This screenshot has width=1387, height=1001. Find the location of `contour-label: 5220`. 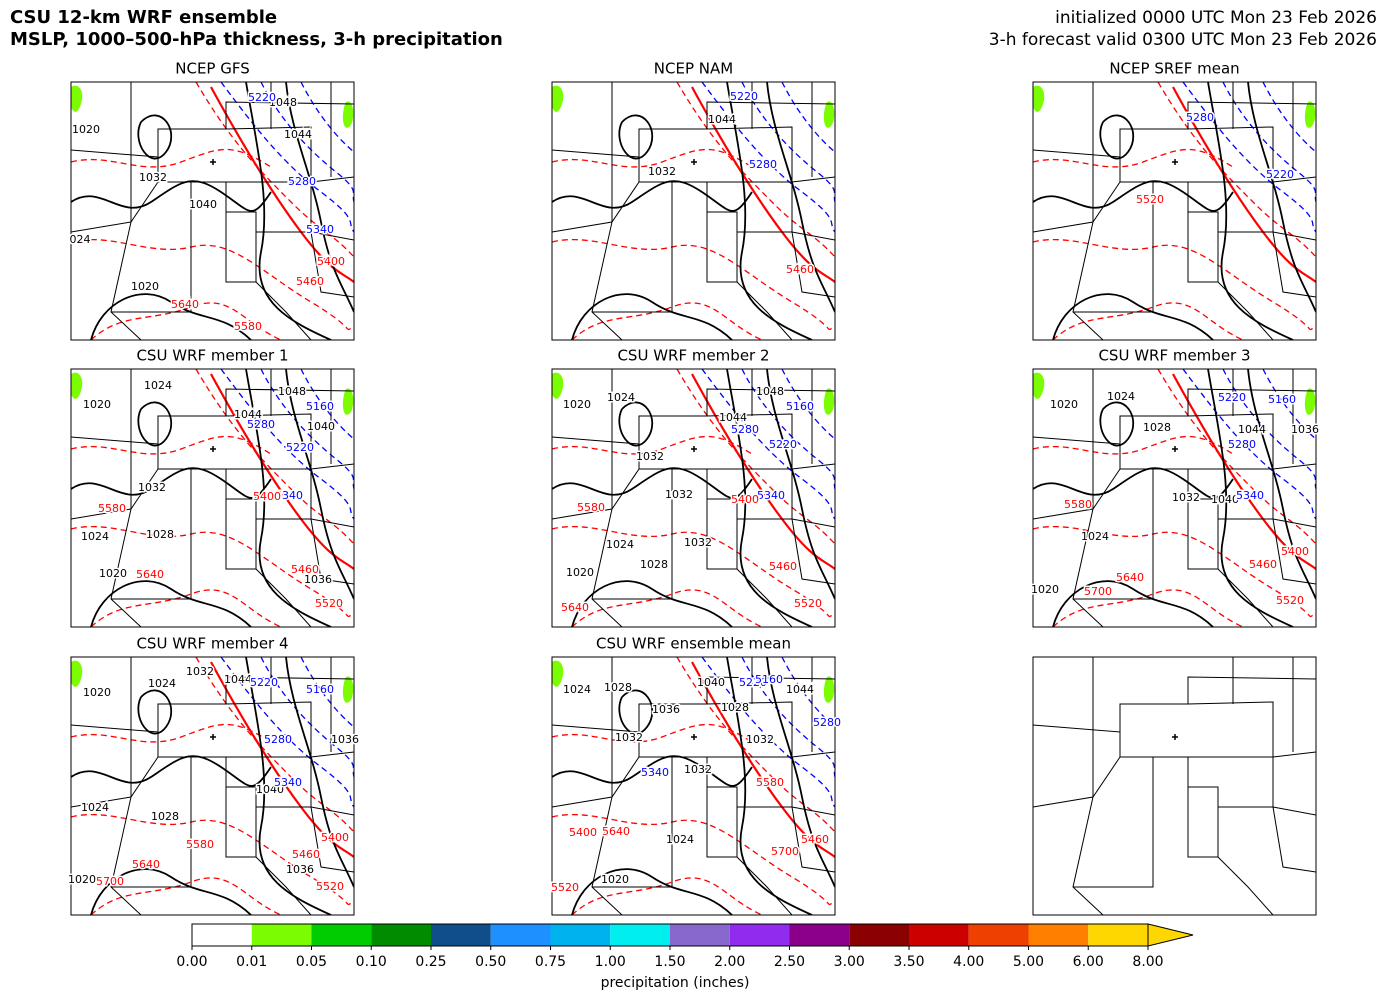

contour-label: 5220 is located at coordinates (264, 682).